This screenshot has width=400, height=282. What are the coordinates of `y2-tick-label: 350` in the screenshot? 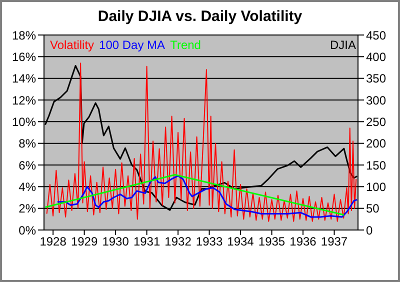 It's located at (376, 79).